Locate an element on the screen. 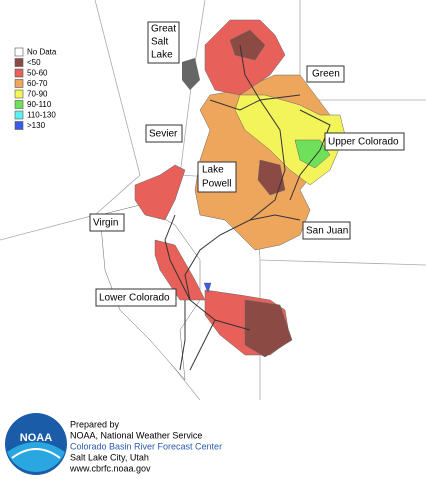 The width and height of the screenshot is (426, 485). credit-line: Colorado Basin River Forecast Center is located at coordinates (146, 446).